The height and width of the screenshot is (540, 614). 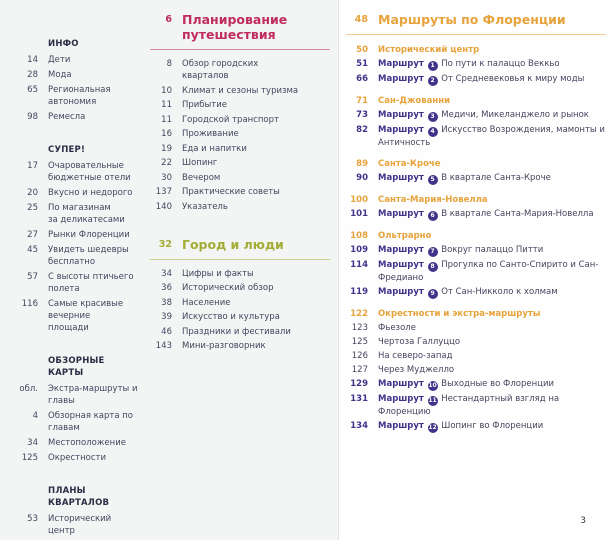 What do you see at coordinates (89, 172) in the screenshot?
I see `entry-label: Очаровательные бюджетные отели` at bounding box center [89, 172].